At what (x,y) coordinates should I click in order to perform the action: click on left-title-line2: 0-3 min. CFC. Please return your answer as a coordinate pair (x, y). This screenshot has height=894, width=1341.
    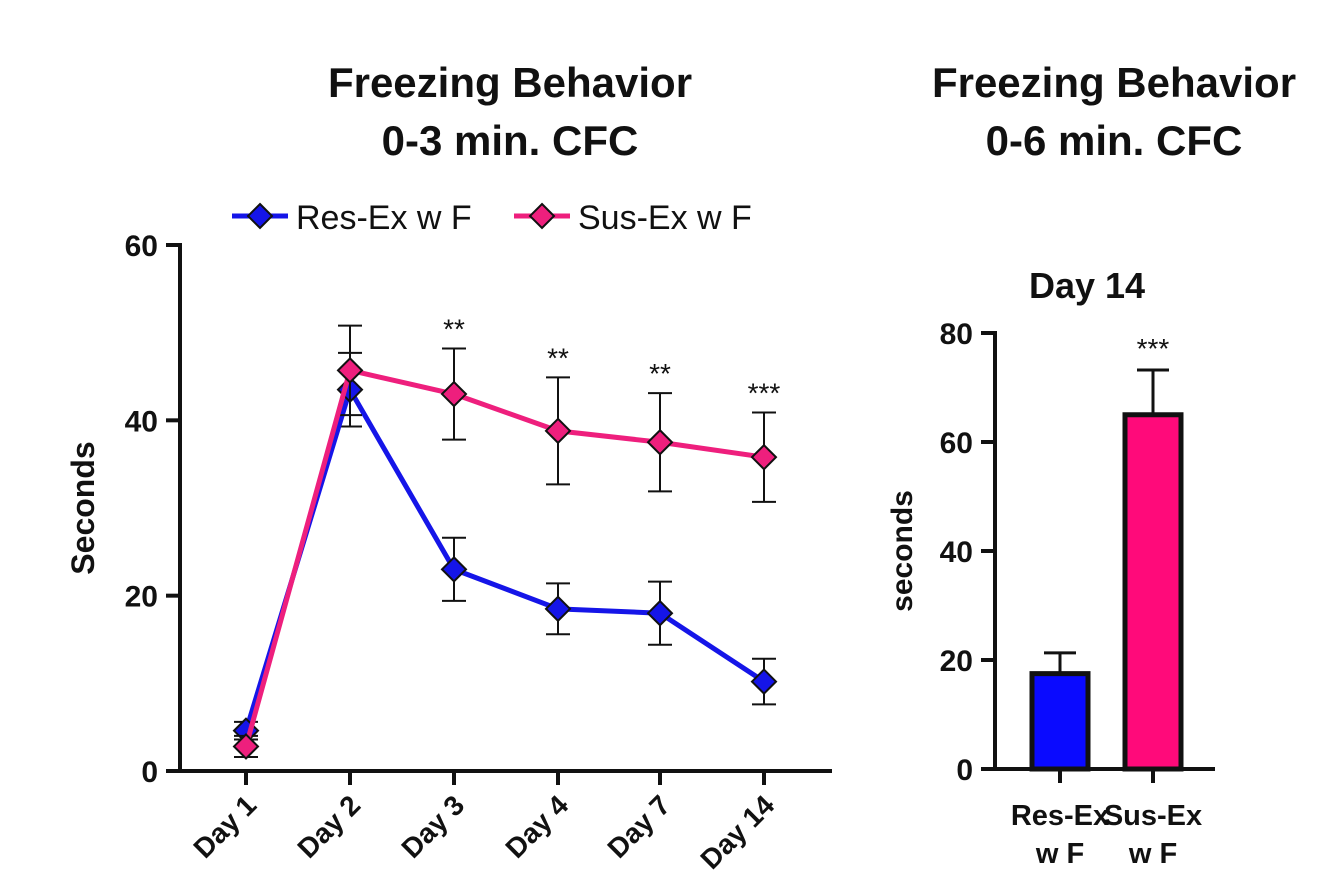
    Looking at the image, I should click on (510, 140).